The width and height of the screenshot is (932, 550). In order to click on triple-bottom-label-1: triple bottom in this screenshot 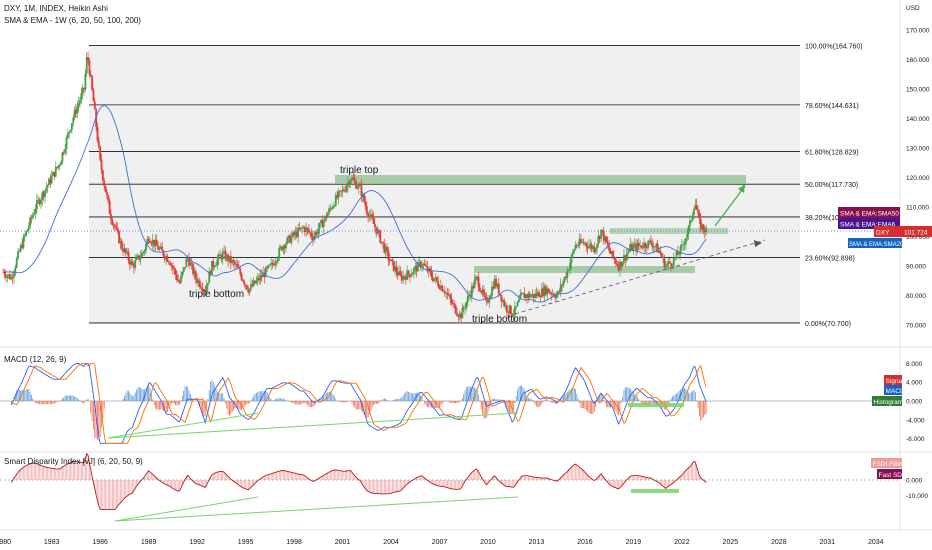, I will do `click(216, 294)`.